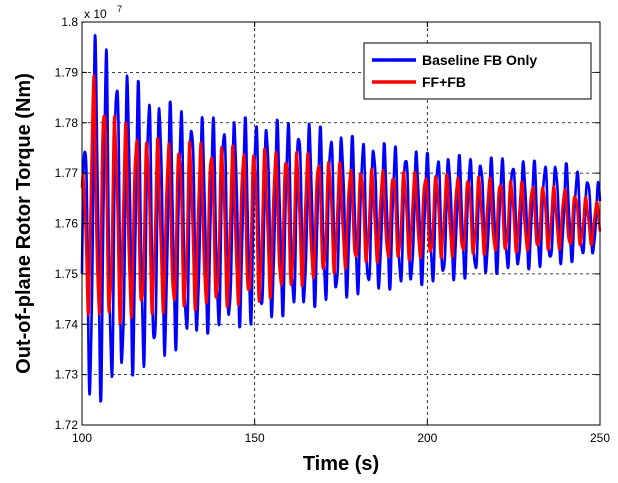 The width and height of the screenshot is (618, 483). I want to click on y-tick-label: 1.72, so click(67, 425).